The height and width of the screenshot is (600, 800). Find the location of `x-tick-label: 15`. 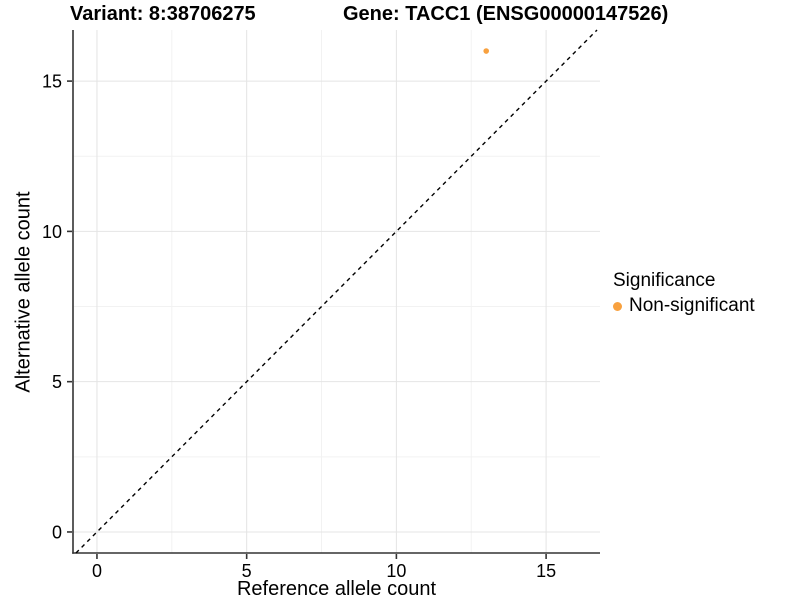

x-tick-label: 15 is located at coordinates (546, 571).